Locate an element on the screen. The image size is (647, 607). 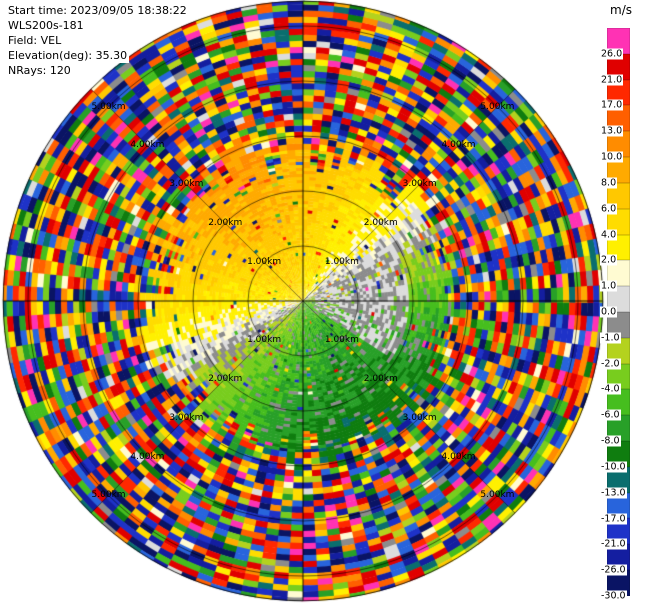
colorbar-title: m/s is located at coordinates (621, 10).